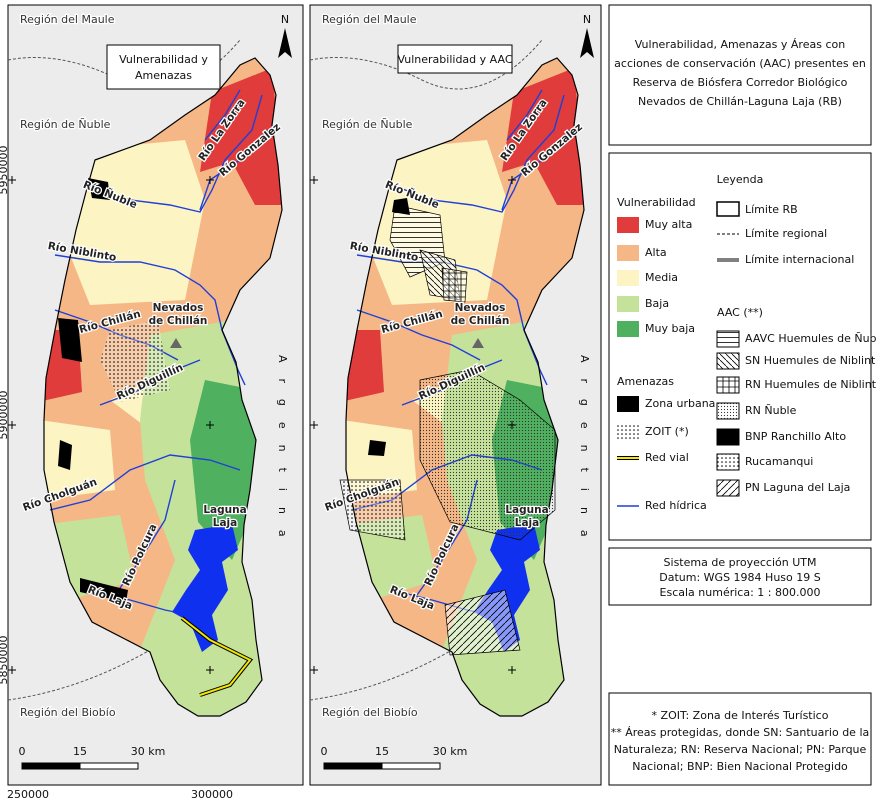 Image resolution: width=876 pixels, height=801 pixels. What do you see at coordinates (740, 101) in the screenshot?
I see `panel-title: Nevados de Chillán-Laguna Laja (RB)` at bounding box center [740, 101].